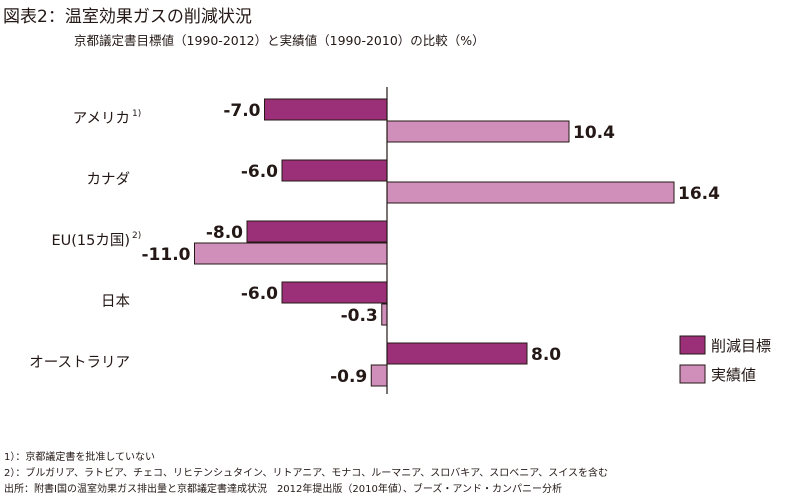  I want to click on data-label: -8.0, so click(224, 233).